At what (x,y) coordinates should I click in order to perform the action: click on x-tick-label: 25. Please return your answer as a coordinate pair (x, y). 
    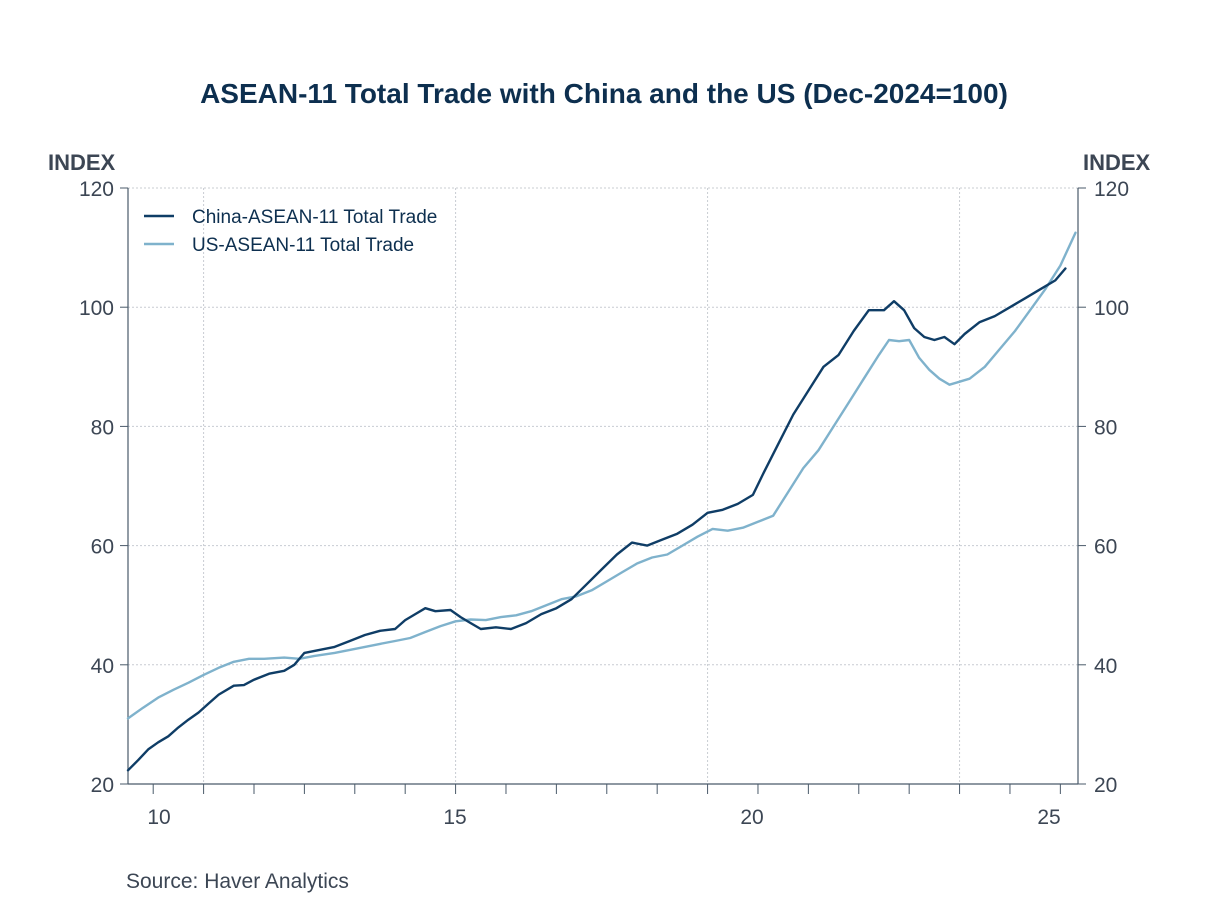
    Looking at the image, I should click on (1048, 817).